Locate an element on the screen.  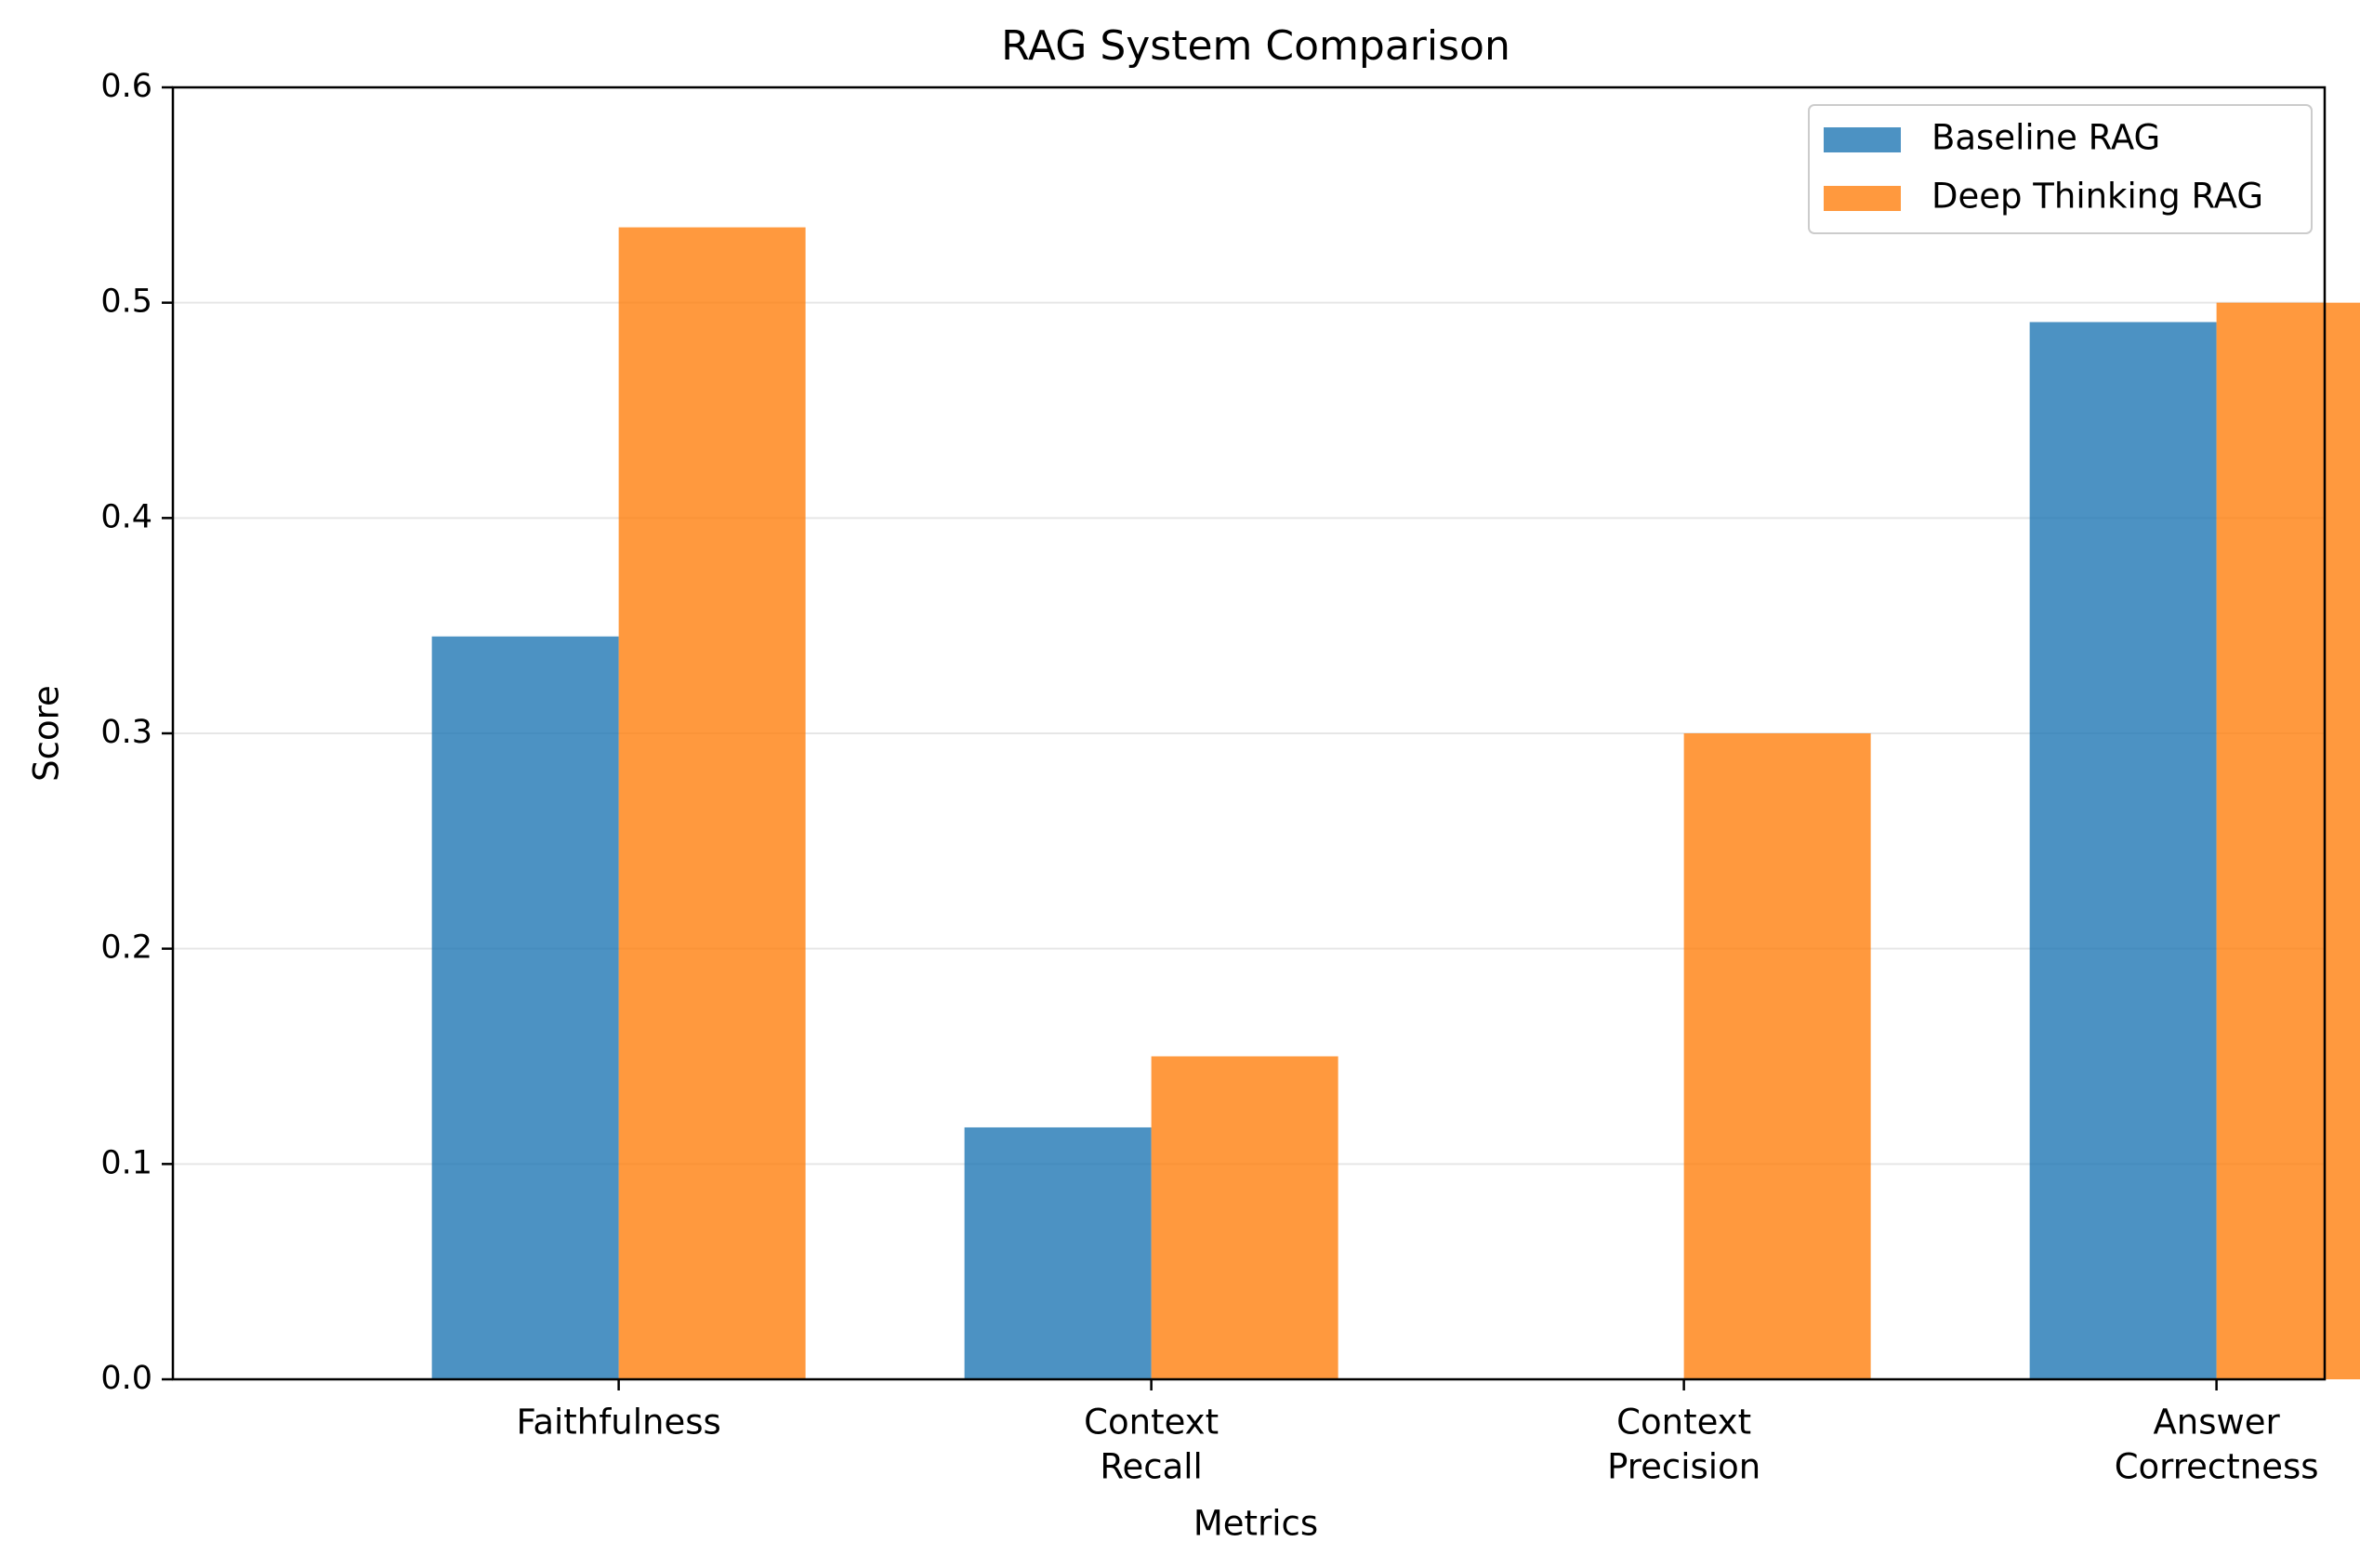
y-tick-label: 0.3 is located at coordinates (126, 732).